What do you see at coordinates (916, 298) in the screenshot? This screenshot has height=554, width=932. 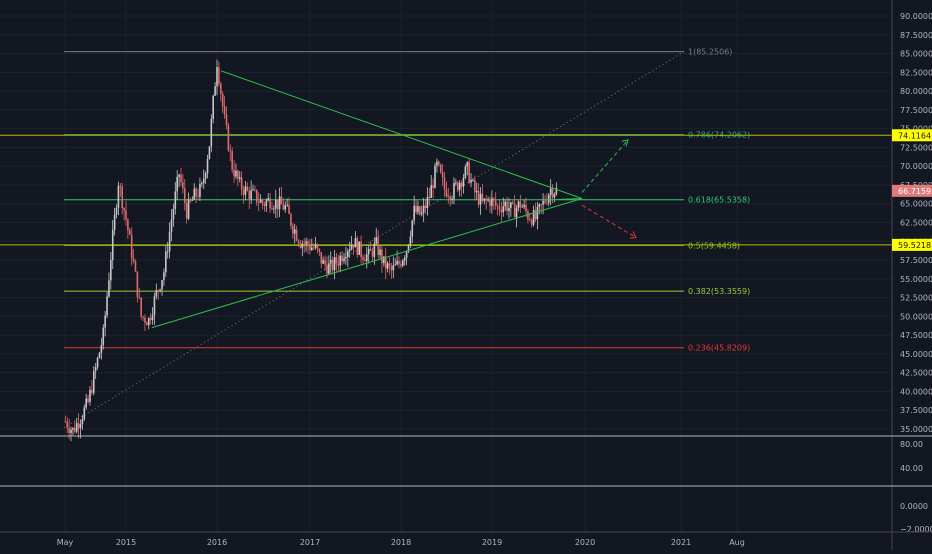 I see `price-tick-label: 52.5000` at bounding box center [916, 298].